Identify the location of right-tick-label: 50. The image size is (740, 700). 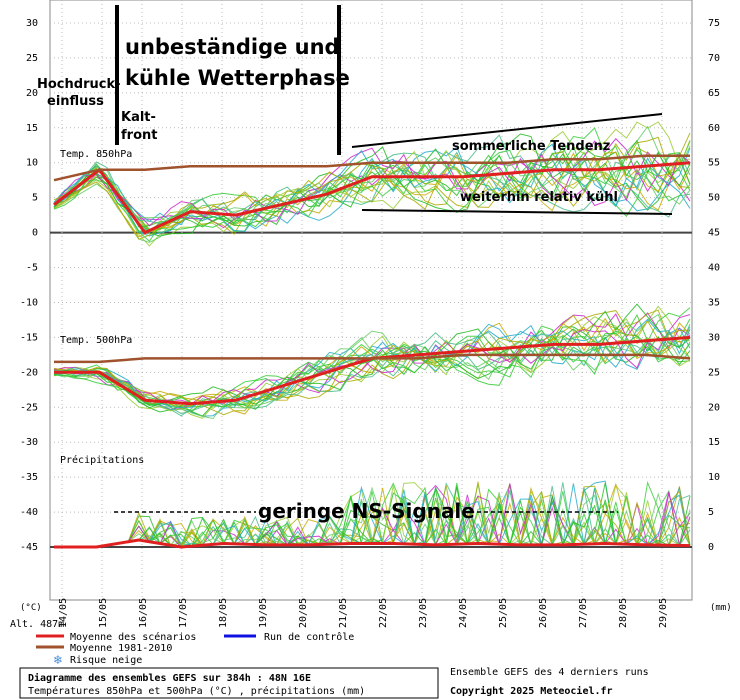
(714, 198).